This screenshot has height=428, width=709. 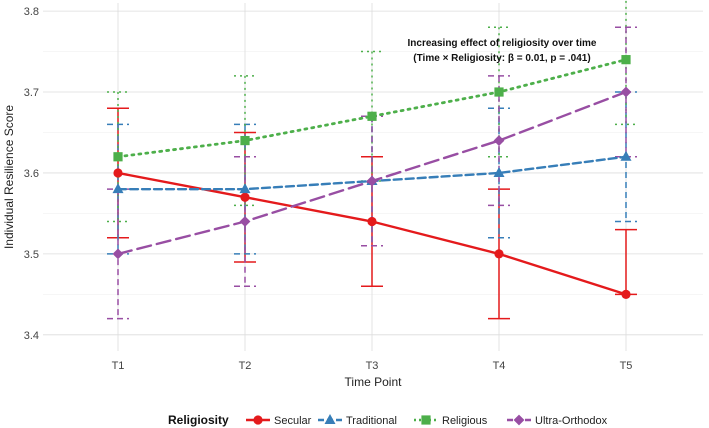 I want to click on y-tick-label: 3.6, so click(x=31, y=174).